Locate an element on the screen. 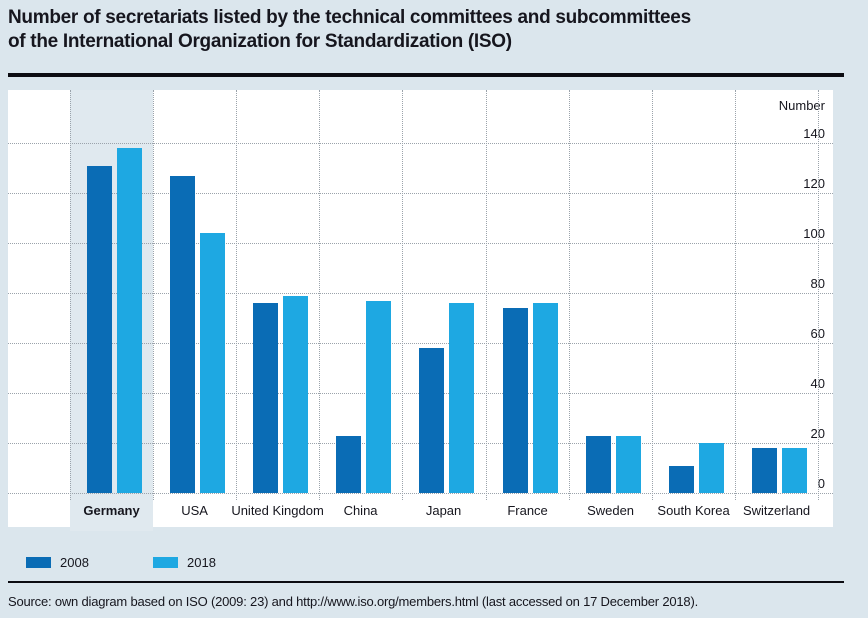 This screenshot has height=618, width=868. top-divider-rule is located at coordinates (426, 75).